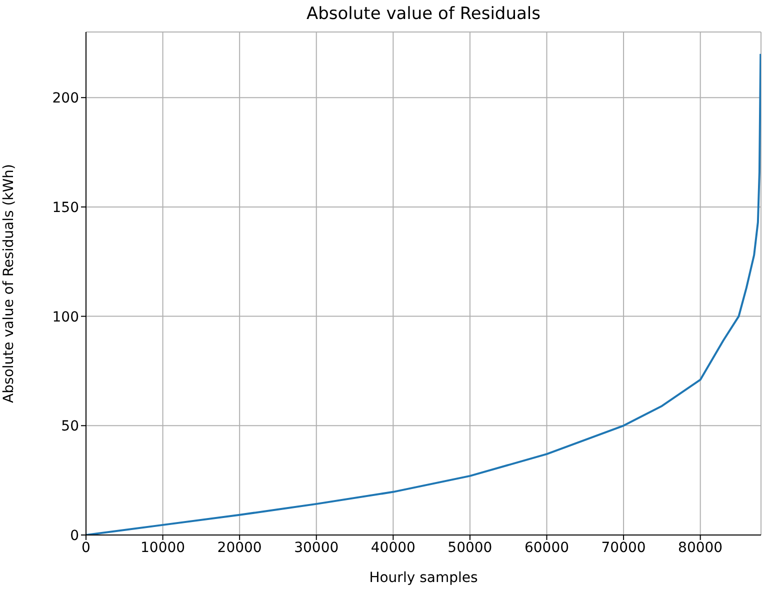 Image resolution: width=764 pixels, height=594 pixels. I want to click on x-tick-label: 20000, so click(239, 548).